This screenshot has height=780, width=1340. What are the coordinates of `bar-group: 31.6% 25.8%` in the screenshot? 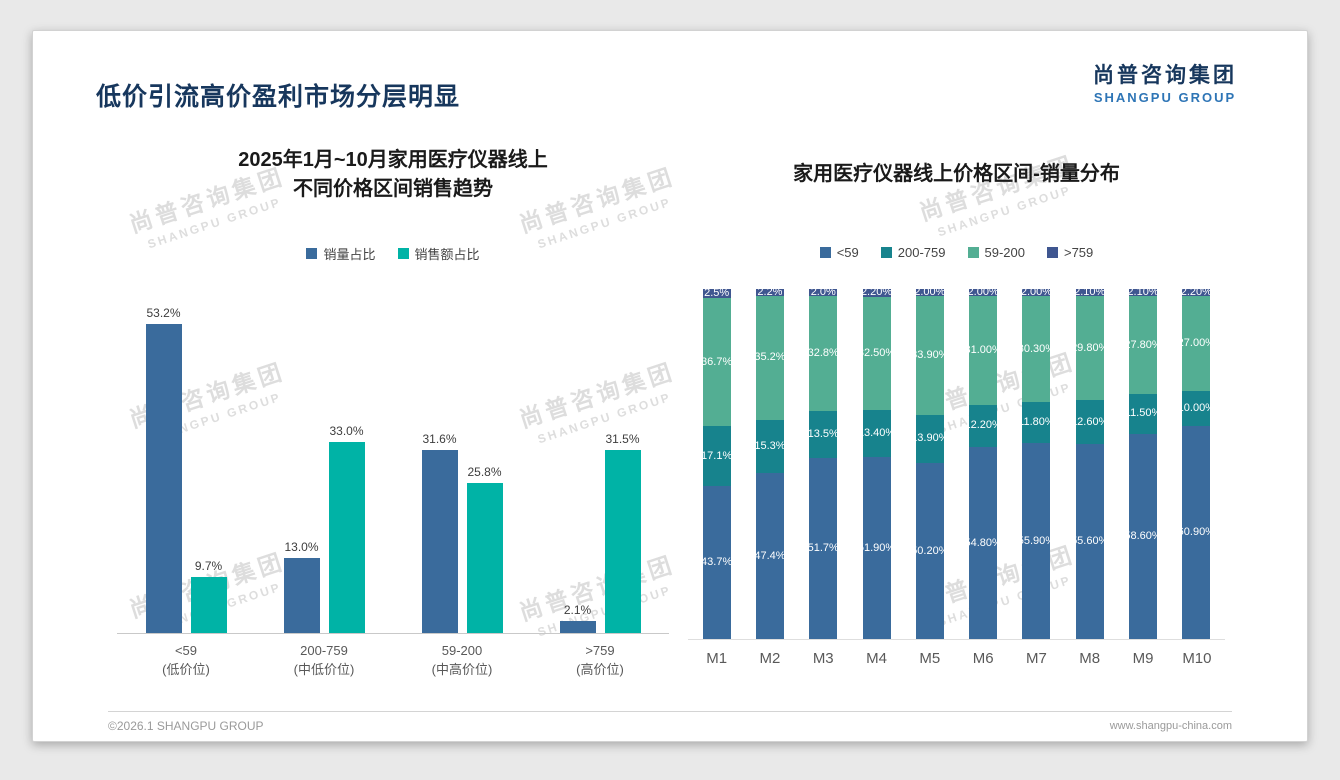 It's located at (462, 532).